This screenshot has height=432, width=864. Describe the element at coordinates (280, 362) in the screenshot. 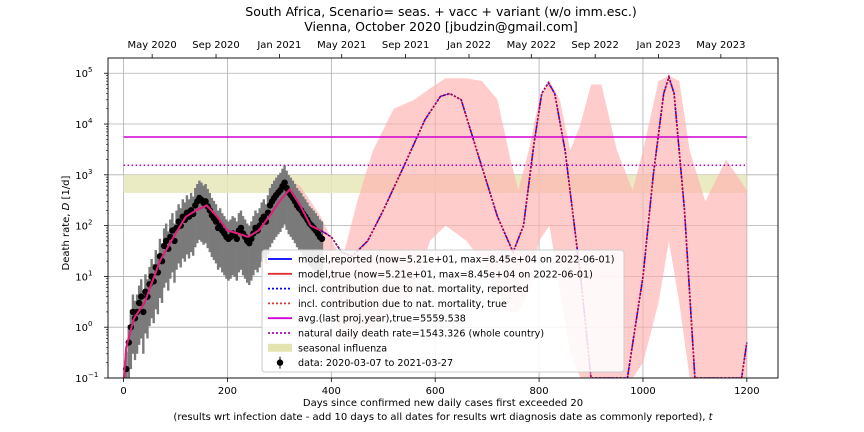

I see `legend-marker` at that location.